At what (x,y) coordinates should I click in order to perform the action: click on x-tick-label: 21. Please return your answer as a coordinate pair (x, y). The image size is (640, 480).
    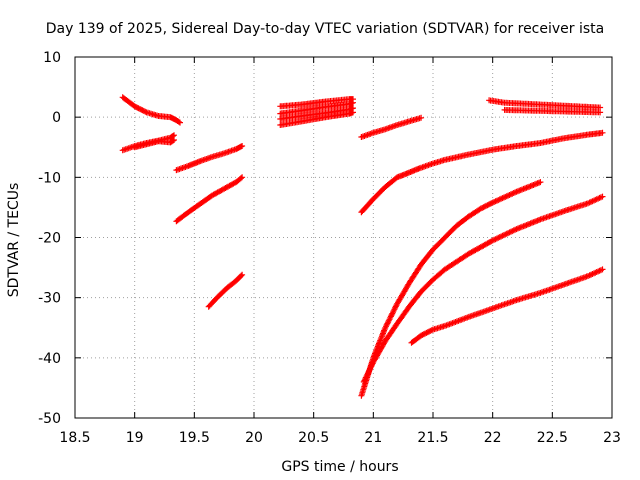
    Looking at the image, I should click on (373, 438).